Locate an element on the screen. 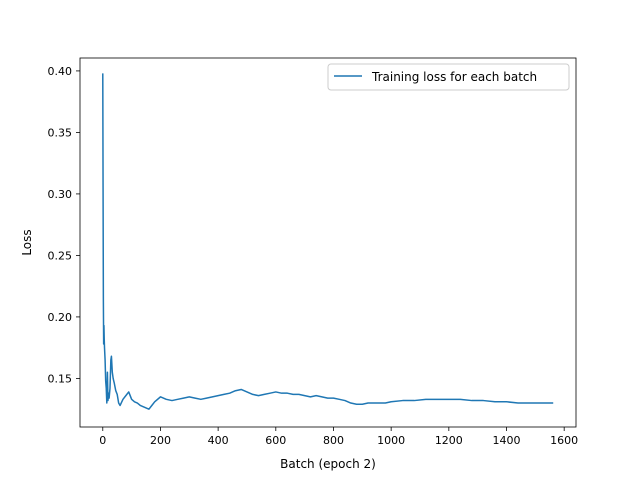  x-axis-ticks: 0 200 400 600 800 1000 1200 1400 1600 is located at coordinates (338, 437).